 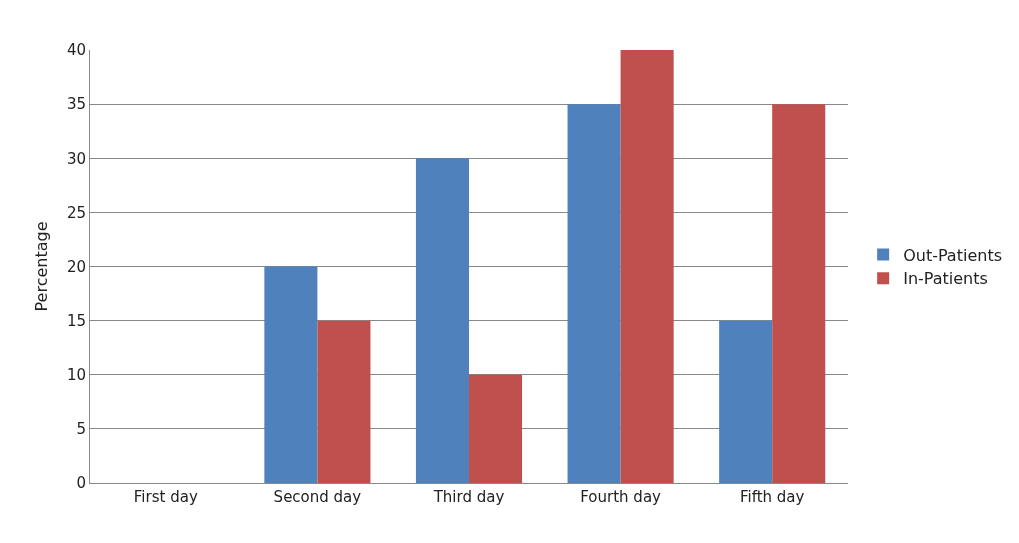 What do you see at coordinates (468, 497) in the screenshot?
I see `x-tick-label: Third day` at bounding box center [468, 497].